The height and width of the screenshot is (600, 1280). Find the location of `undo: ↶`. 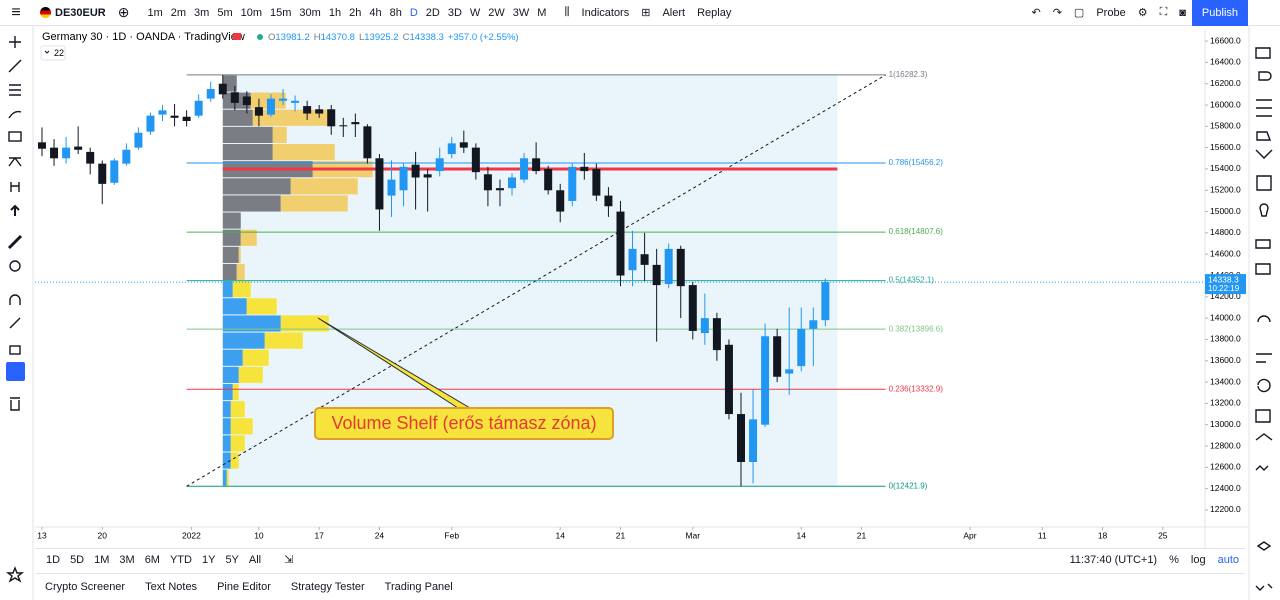

undo: ↶ is located at coordinates (1036, 13).